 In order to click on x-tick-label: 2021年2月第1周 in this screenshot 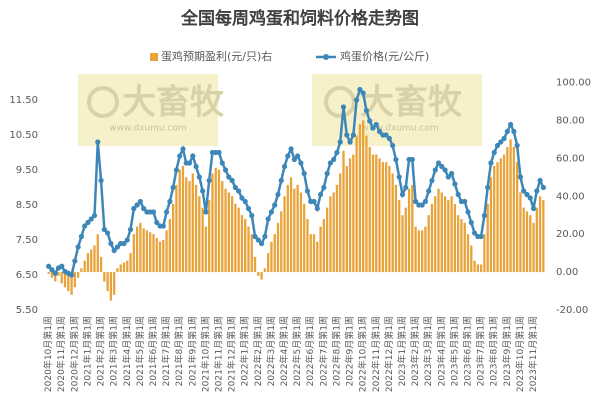, I will do `click(101, 351)`.